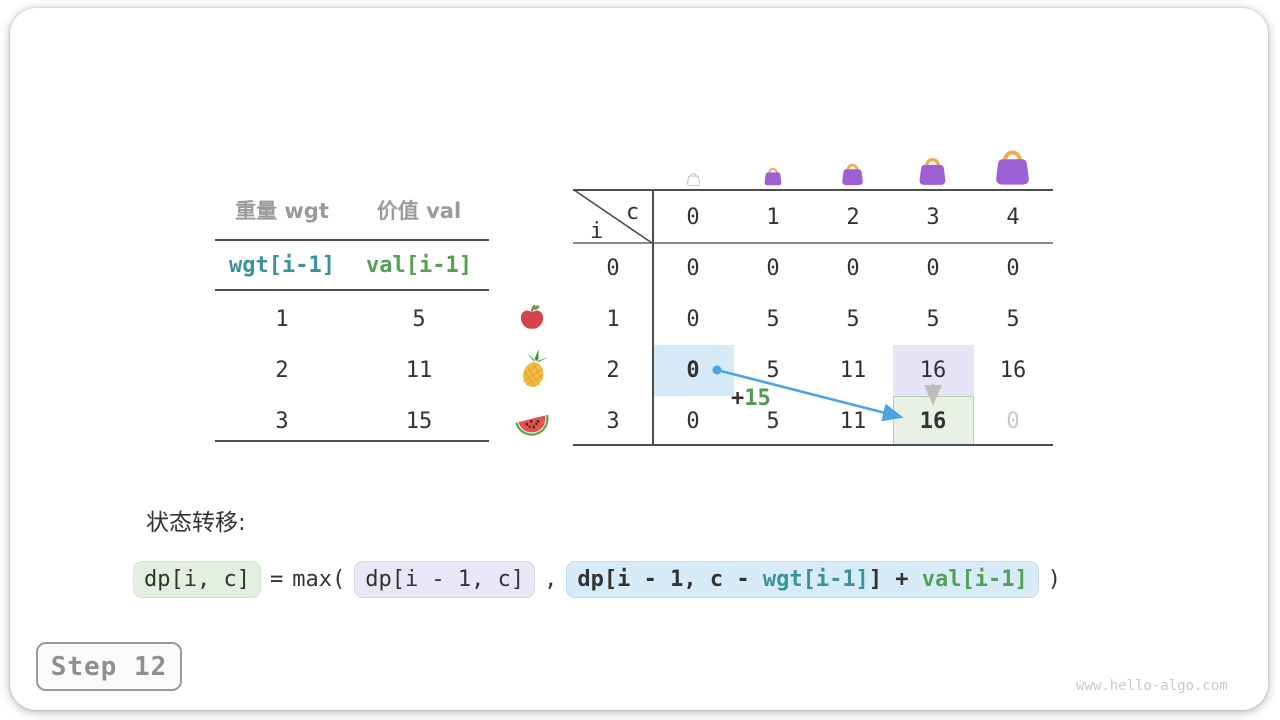 The image size is (1280, 720). Describe the element at coordinates (1013, 421) in the screenshot. I see `dp-cell-r3c4-pending: 0` at that location.